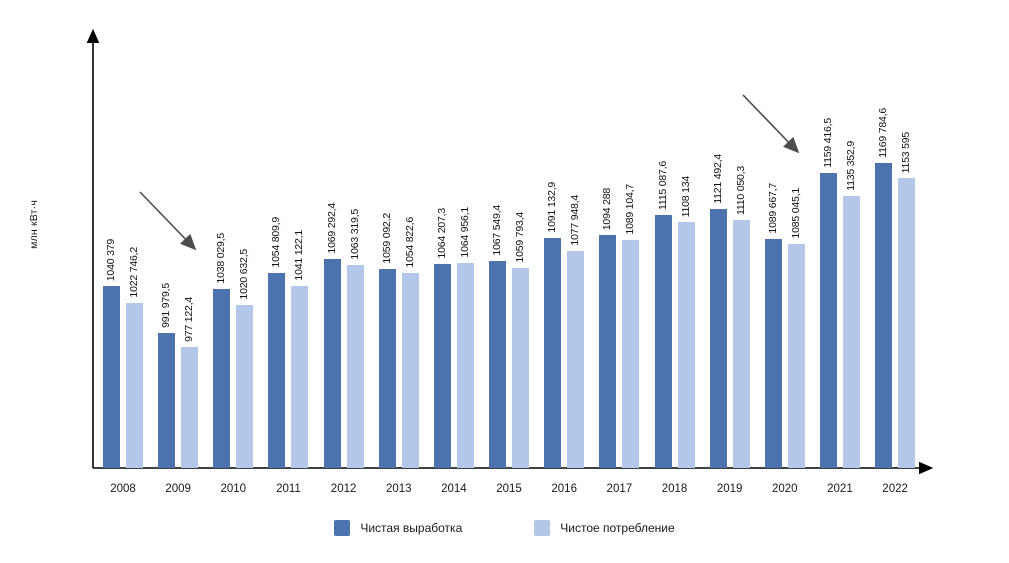 Image resolution: width=1009 pixels, height=563 pixels. I want to click on bar-net-generation-2021, so click(828, 320).